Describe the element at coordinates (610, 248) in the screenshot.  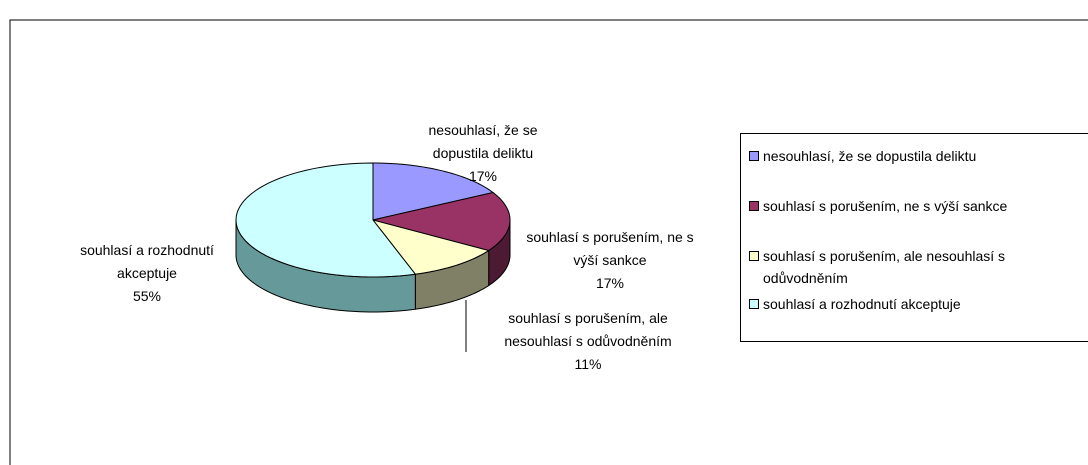
I see `label-name: souhlasí s porušením, ne s výší sankce` at that location.